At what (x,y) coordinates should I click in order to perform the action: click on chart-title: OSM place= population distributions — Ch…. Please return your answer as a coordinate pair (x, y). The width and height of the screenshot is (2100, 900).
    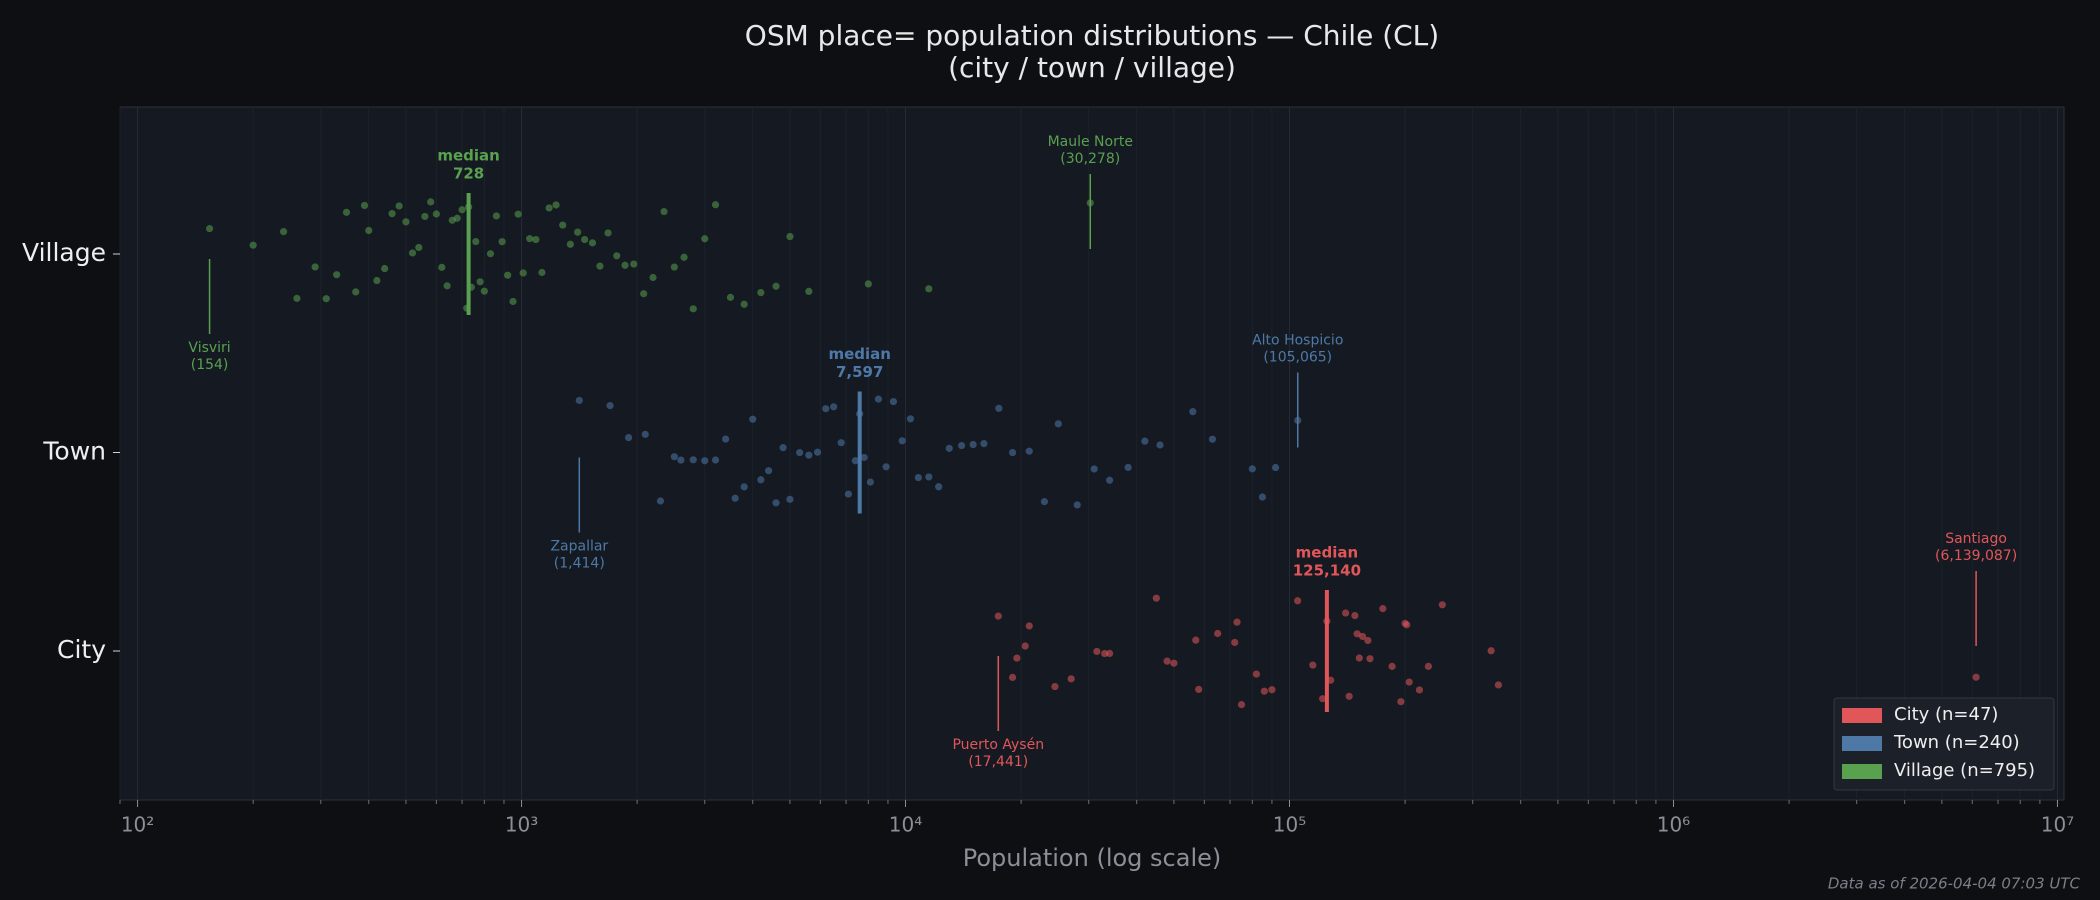
    Looking at the image, I should click on (1092, 35).